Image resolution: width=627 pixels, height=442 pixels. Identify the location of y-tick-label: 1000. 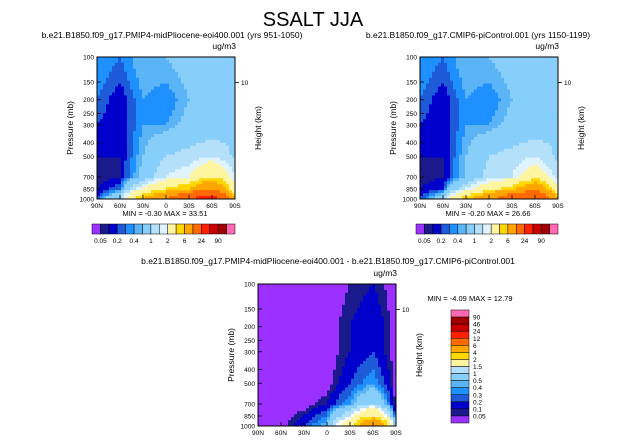
(87, 200).